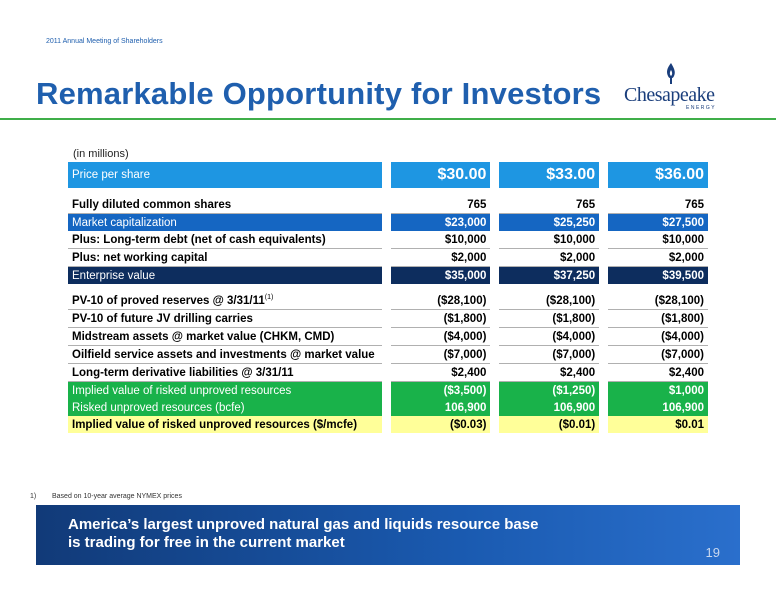 Image resolution: width=776 pixels, height=600 pixels. What do you see at coordinates (549, 355) in the screenshot?
I see `value-33: ($7,000)` at bounding box center [549, 355].